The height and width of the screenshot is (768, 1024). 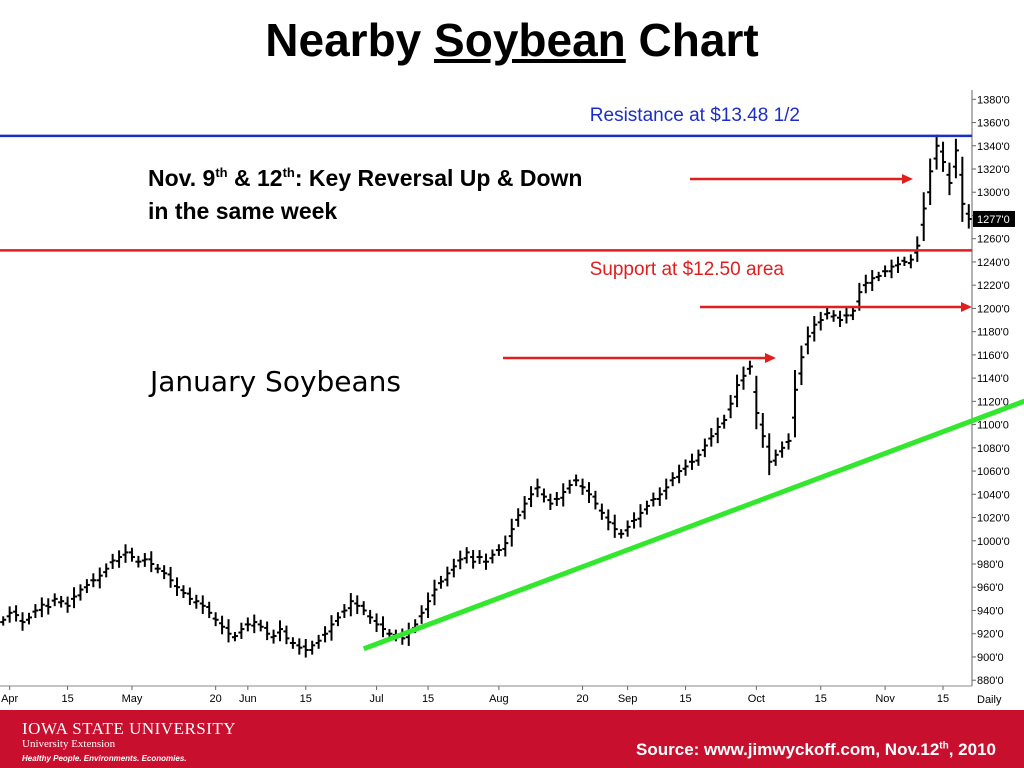 What do you see at coordinates (989, 700) in the screenshot?
I see `frequency-label: Daily` at bounding box center [989, 700].